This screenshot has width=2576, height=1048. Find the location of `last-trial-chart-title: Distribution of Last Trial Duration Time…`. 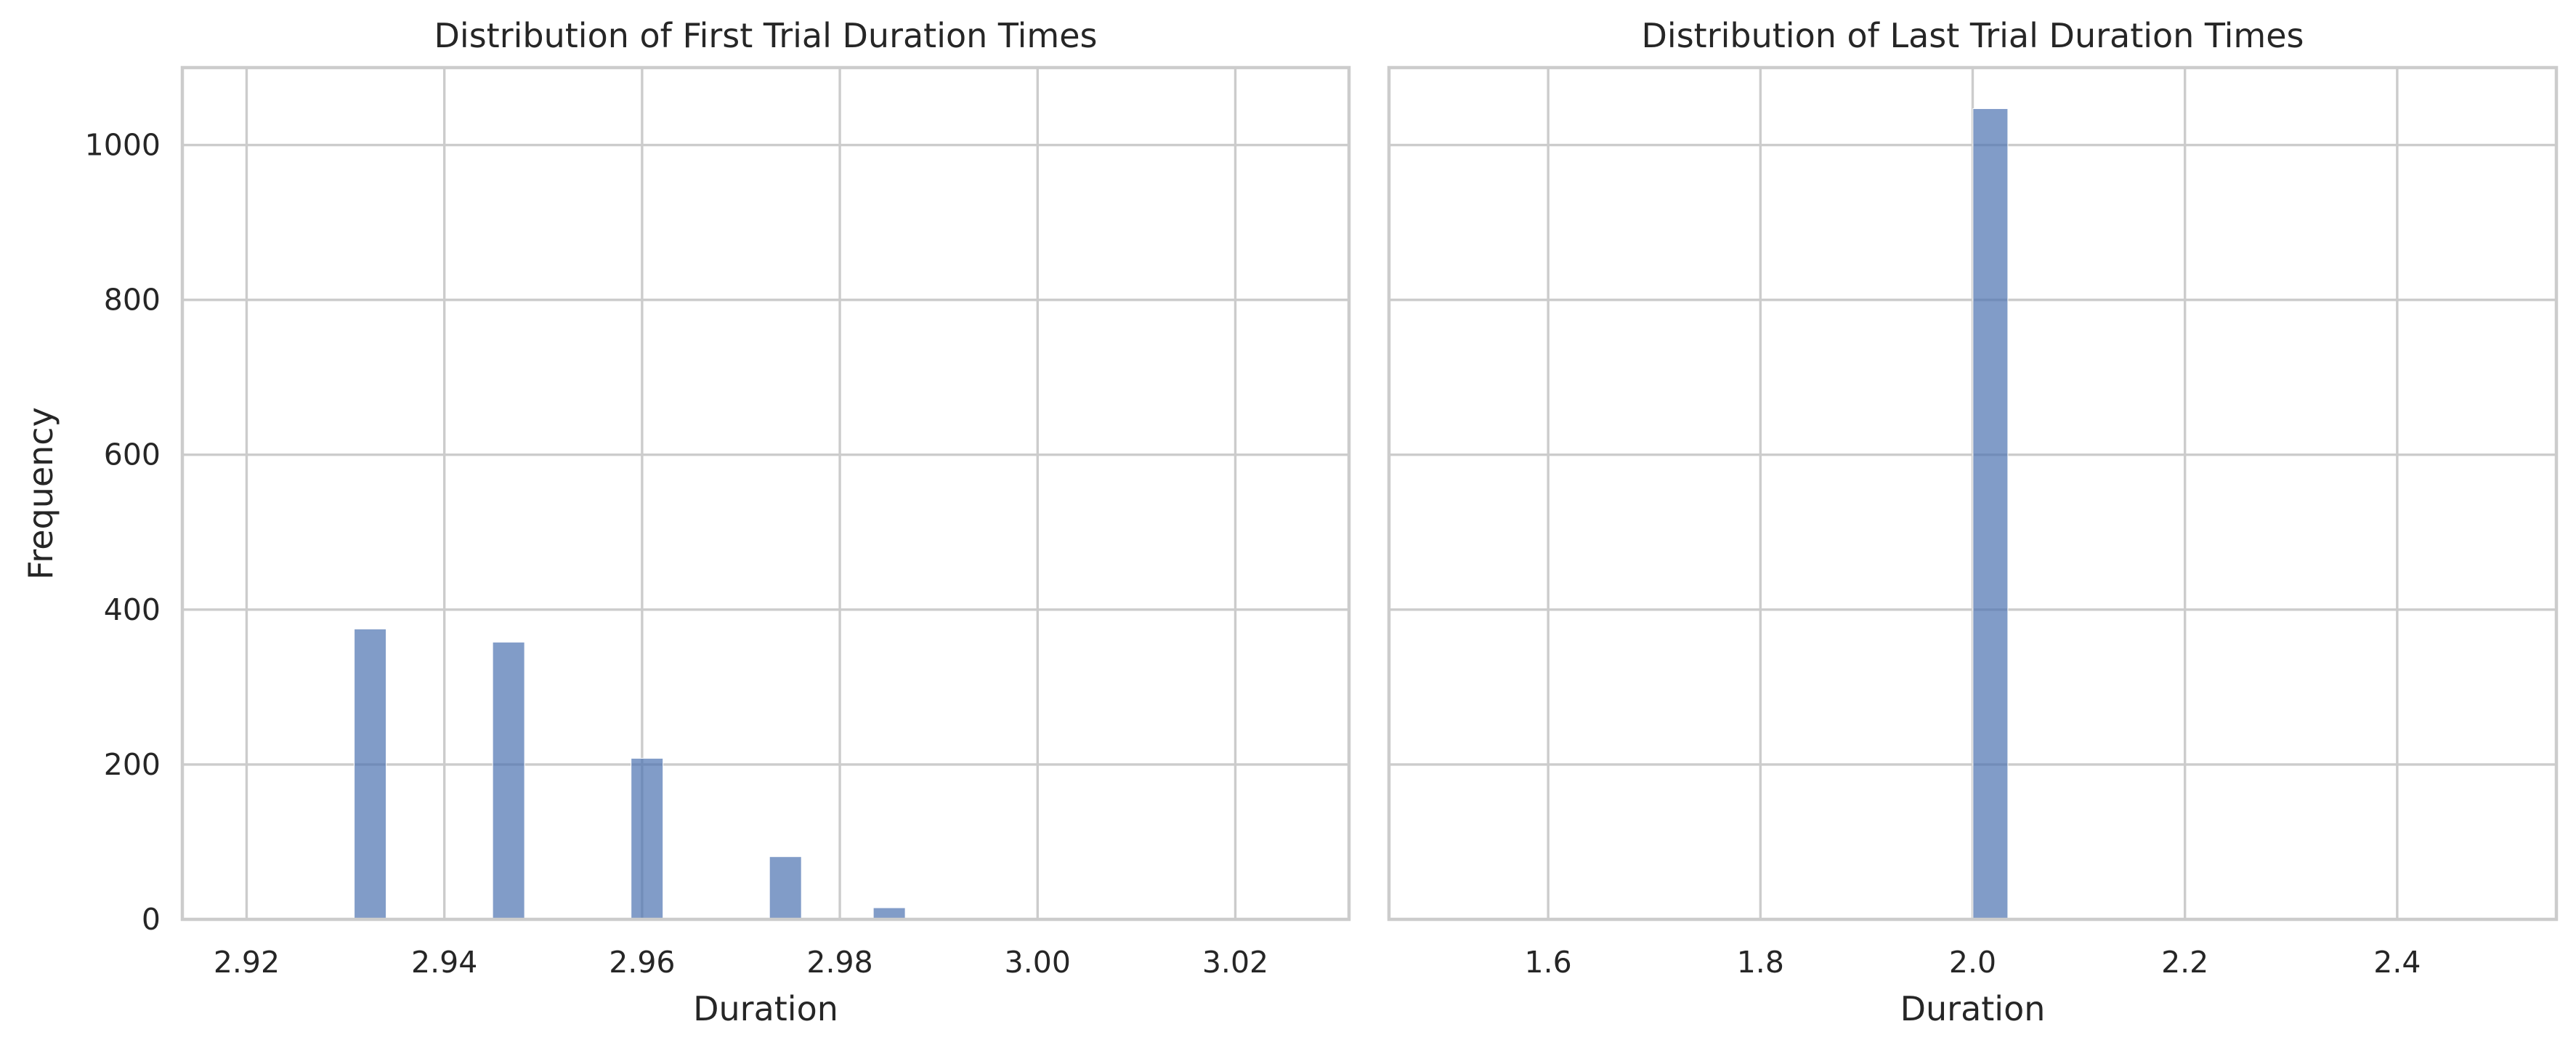

last-trial-chart-title: Distribution of Last Trial Duration Time… is located at coordinates (1973, 35).